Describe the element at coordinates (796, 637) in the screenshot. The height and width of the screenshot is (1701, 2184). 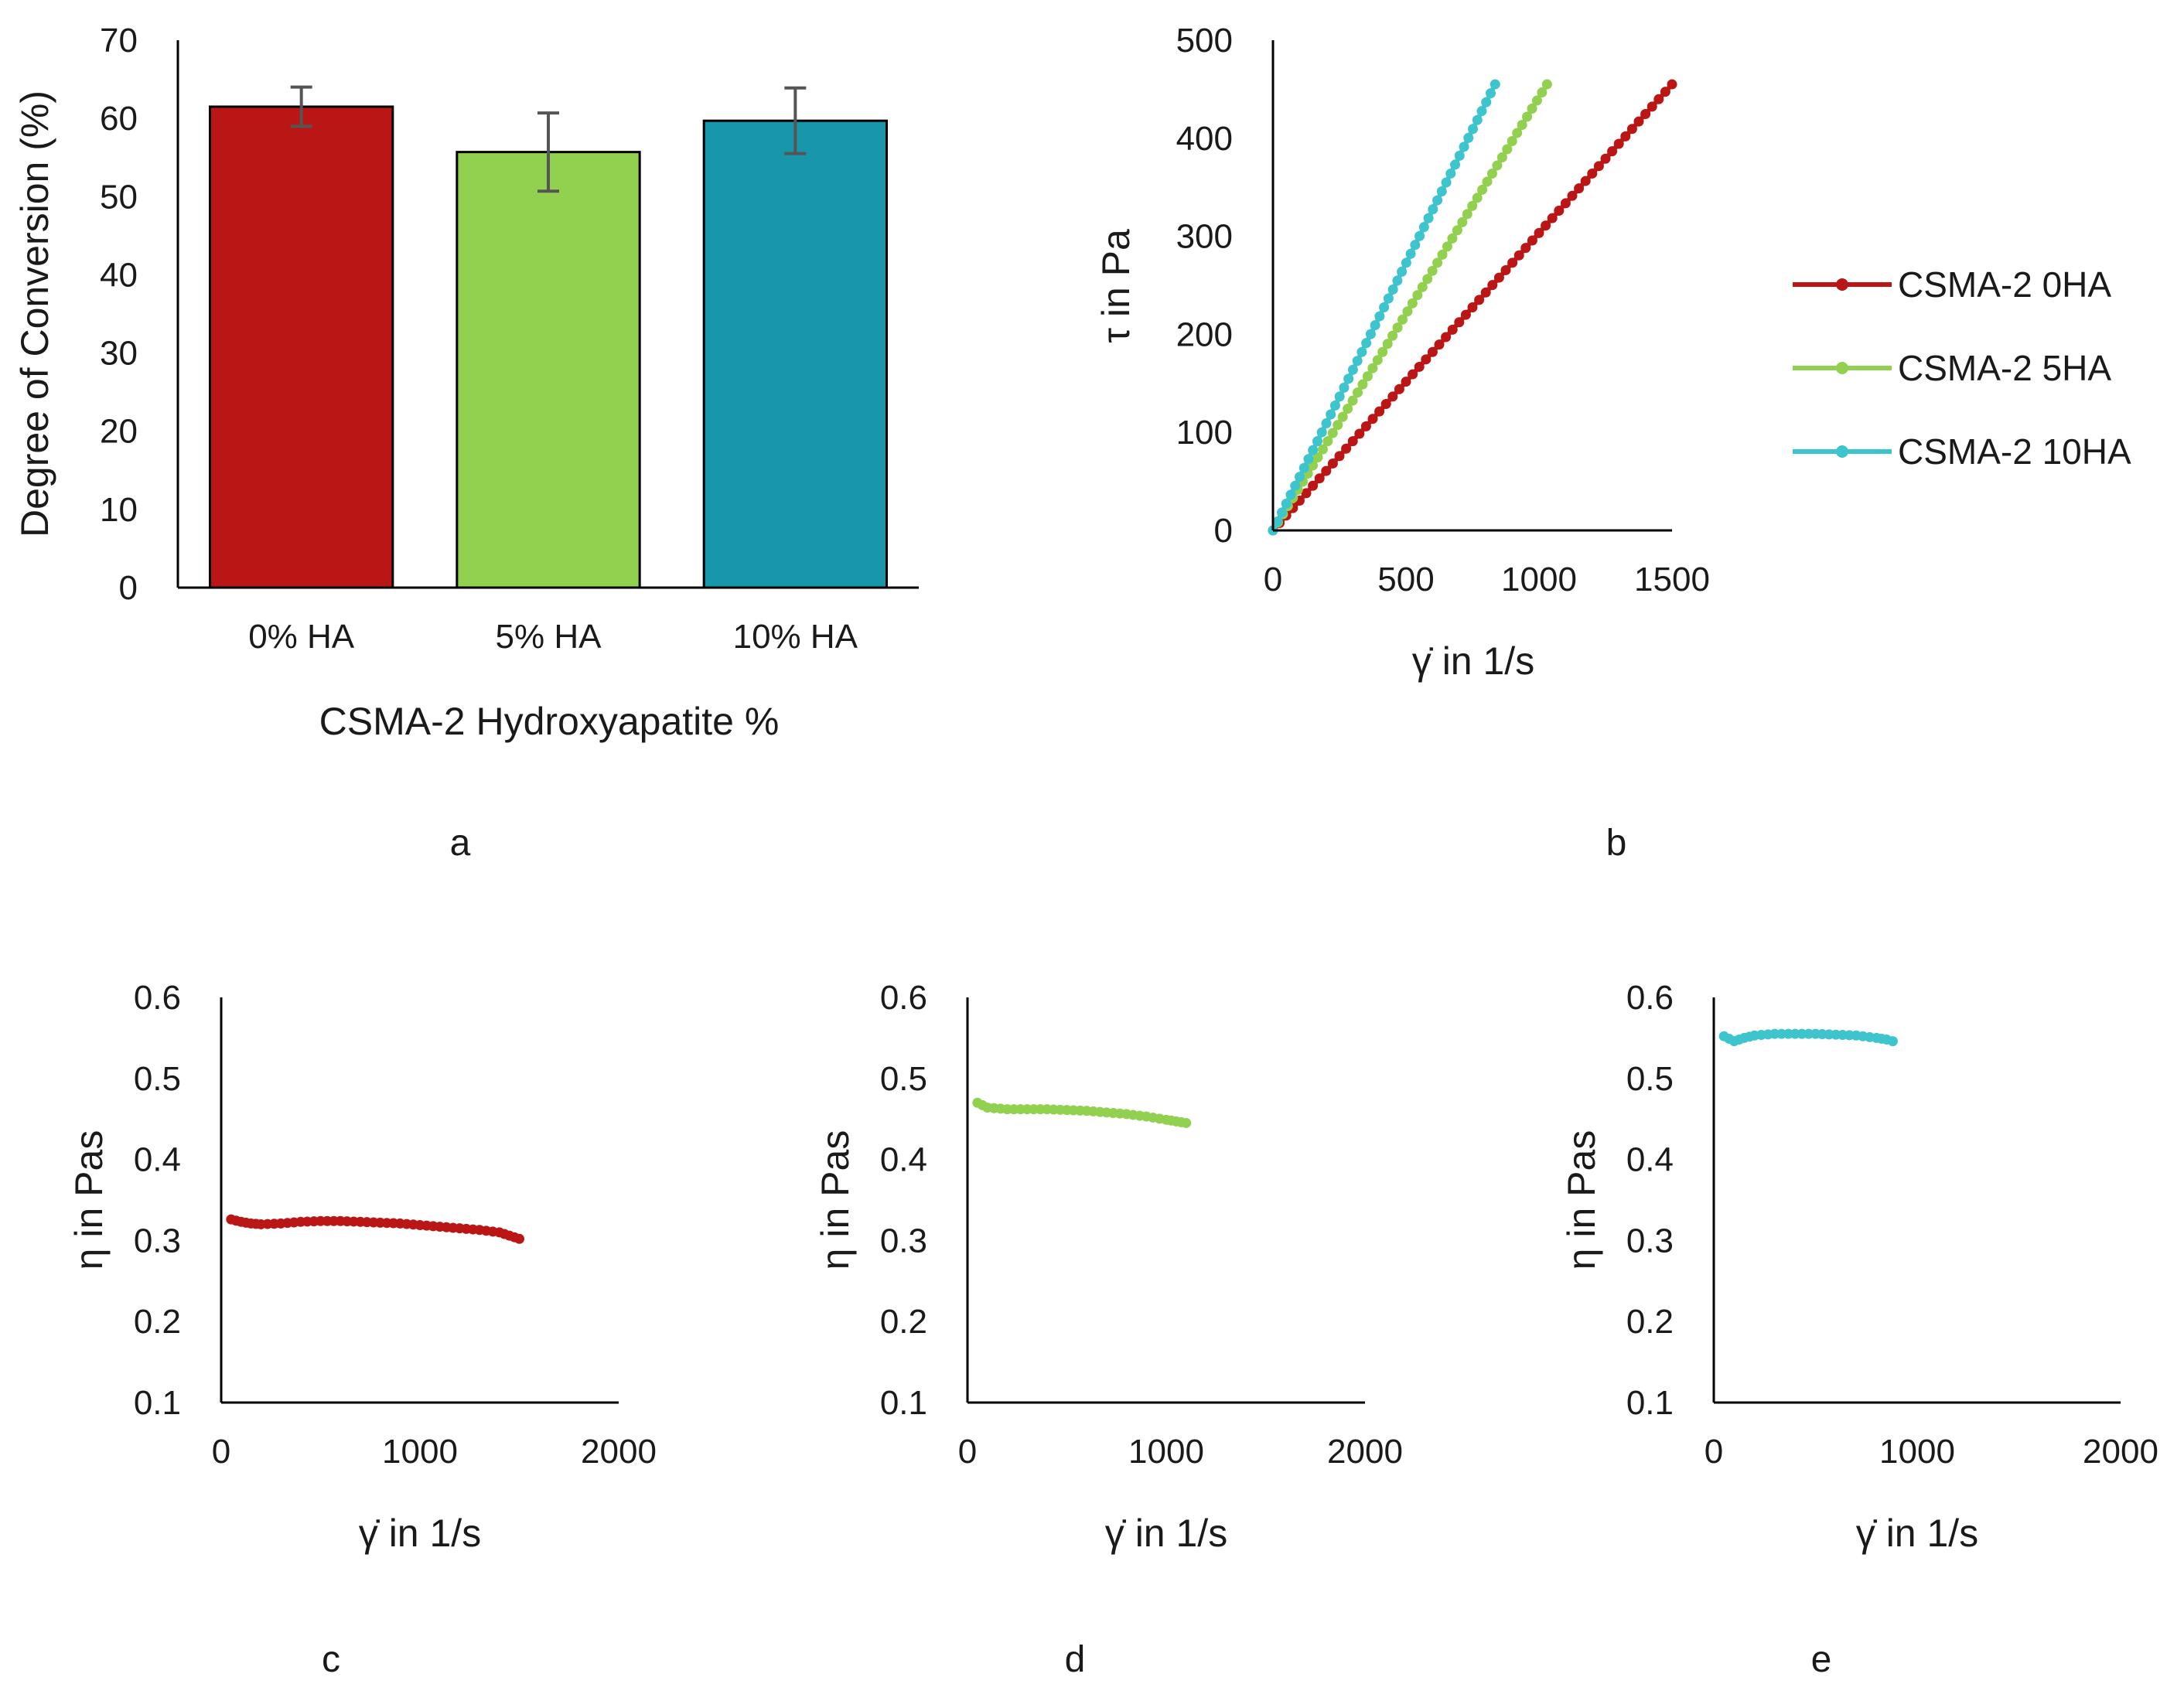
I see `x-tick-label: 10% HA` at that location.